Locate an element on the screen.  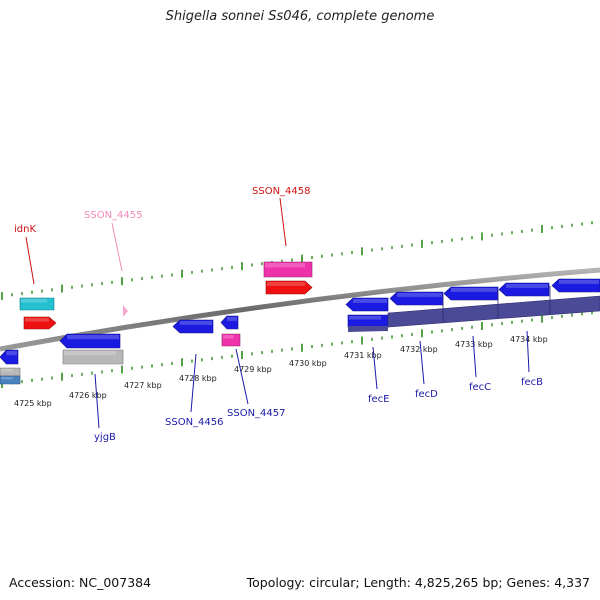
outer-tick-row is located at coordinates (297, 260).